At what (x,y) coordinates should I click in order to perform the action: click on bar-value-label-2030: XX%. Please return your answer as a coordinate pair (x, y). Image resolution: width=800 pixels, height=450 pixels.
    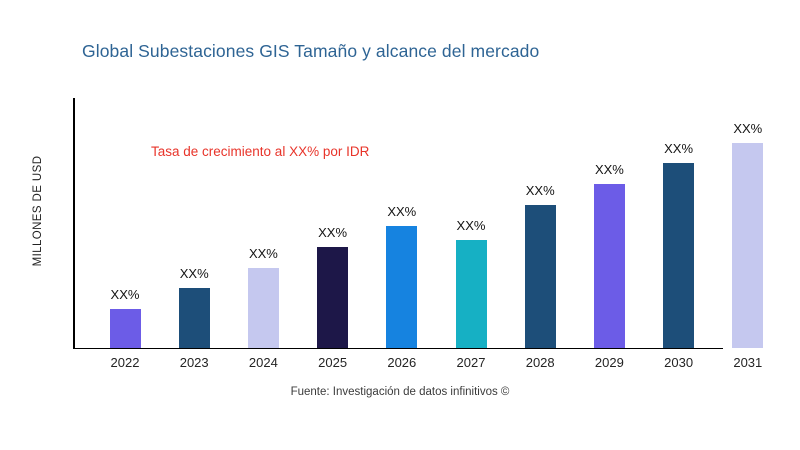
    Looking at the image, I should click on (679, 149).